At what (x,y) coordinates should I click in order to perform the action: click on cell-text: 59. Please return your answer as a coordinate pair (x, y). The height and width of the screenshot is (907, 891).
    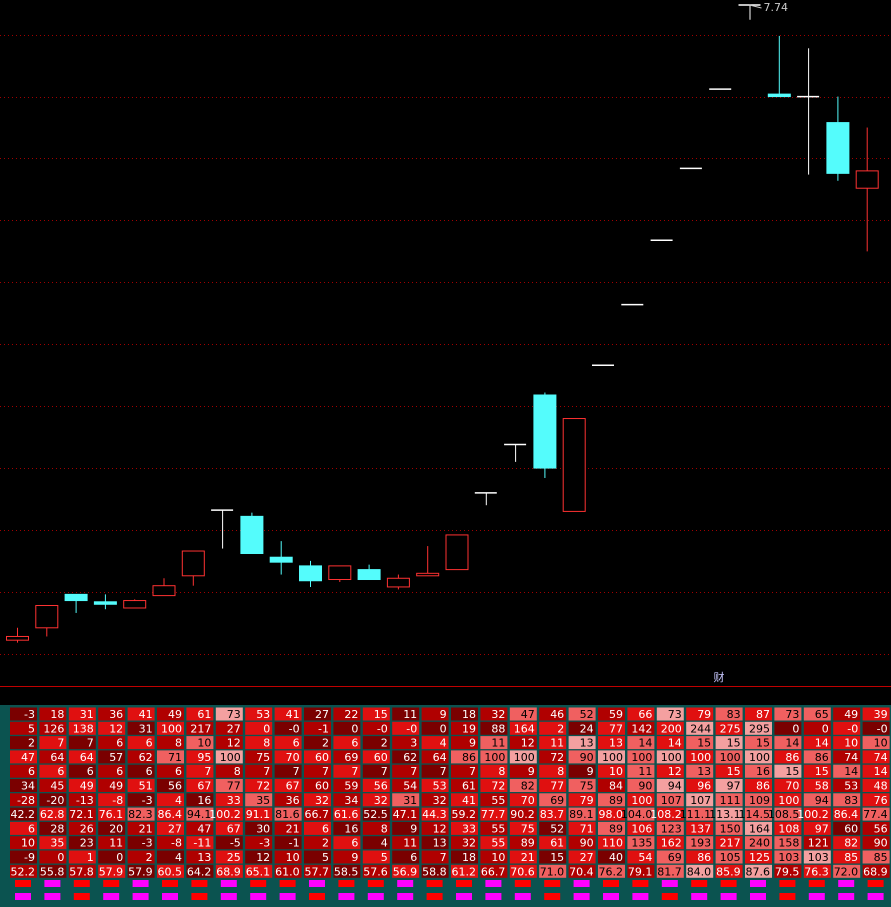
    Looking at the image, I should click on (351, 786).